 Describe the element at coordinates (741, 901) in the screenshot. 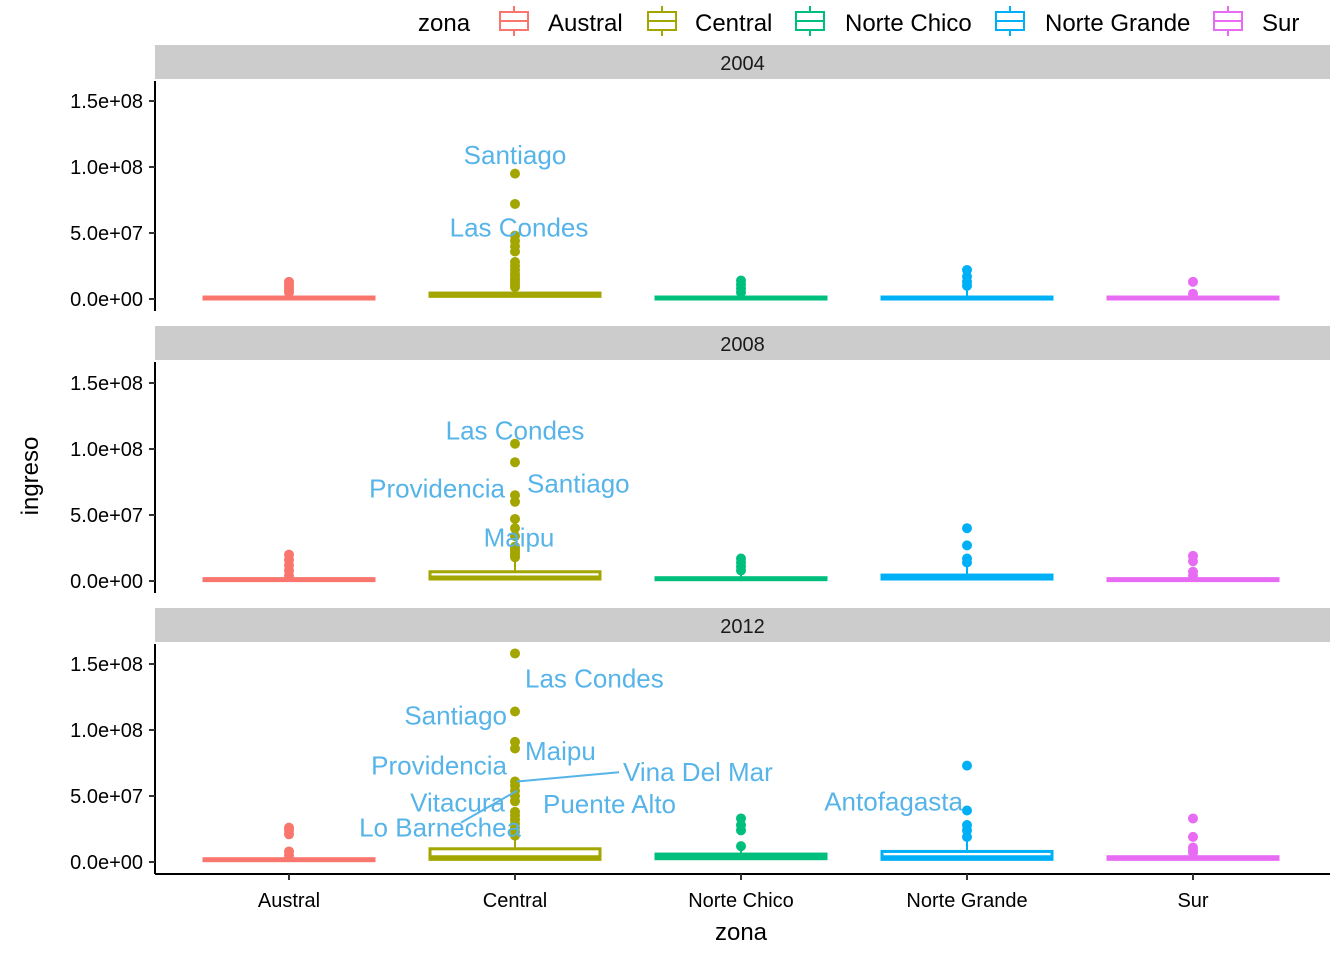

I see `x-tick-label: Norte Chico` at that location.